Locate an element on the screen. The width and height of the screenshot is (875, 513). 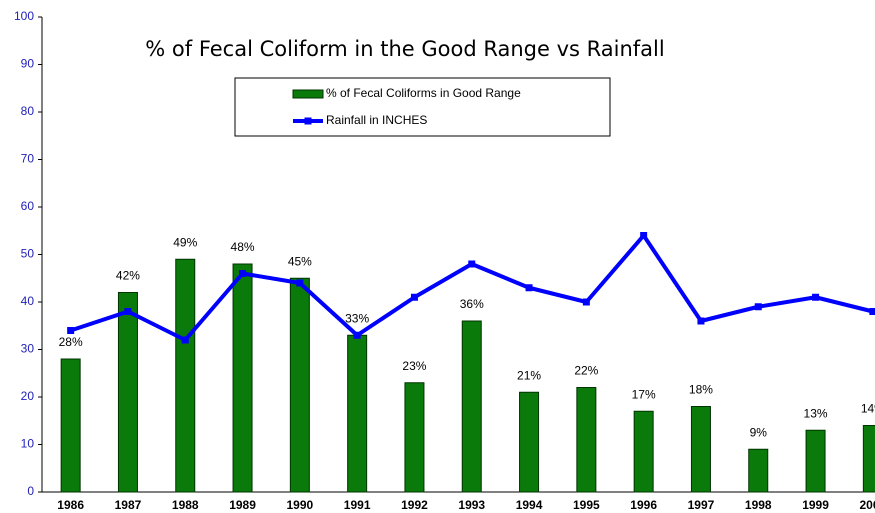
value-label: 14% is located at coordinates (868, 409).